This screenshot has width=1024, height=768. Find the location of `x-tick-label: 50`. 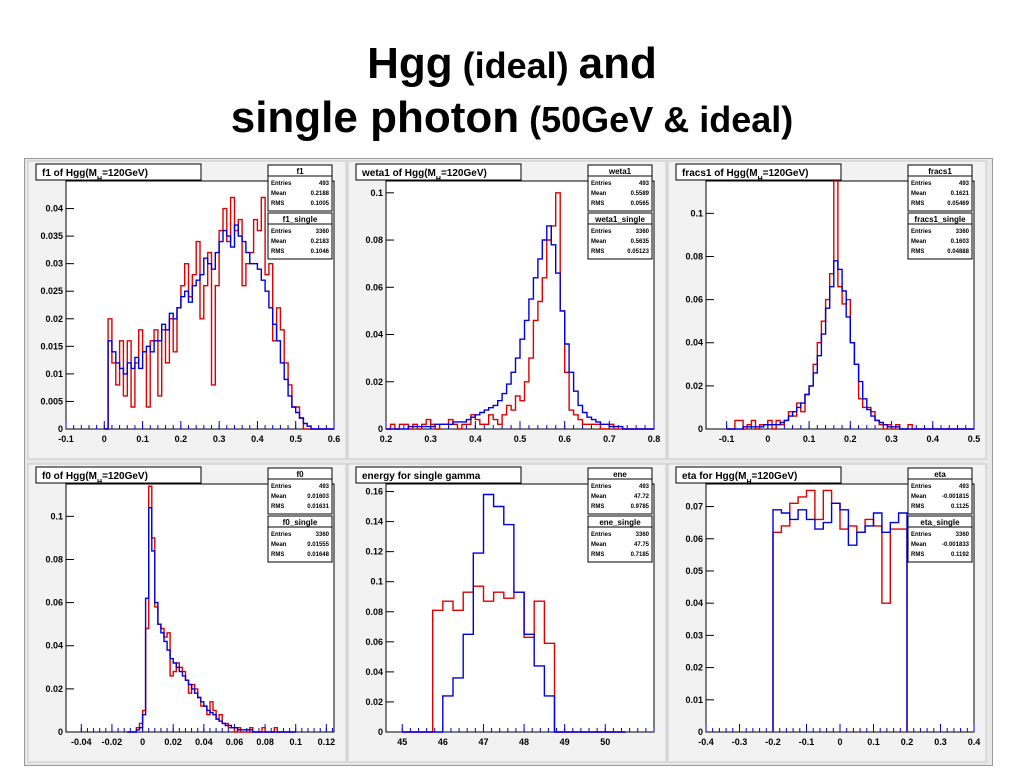

x-tick-label: 50 is located at coordinates (605, 742).